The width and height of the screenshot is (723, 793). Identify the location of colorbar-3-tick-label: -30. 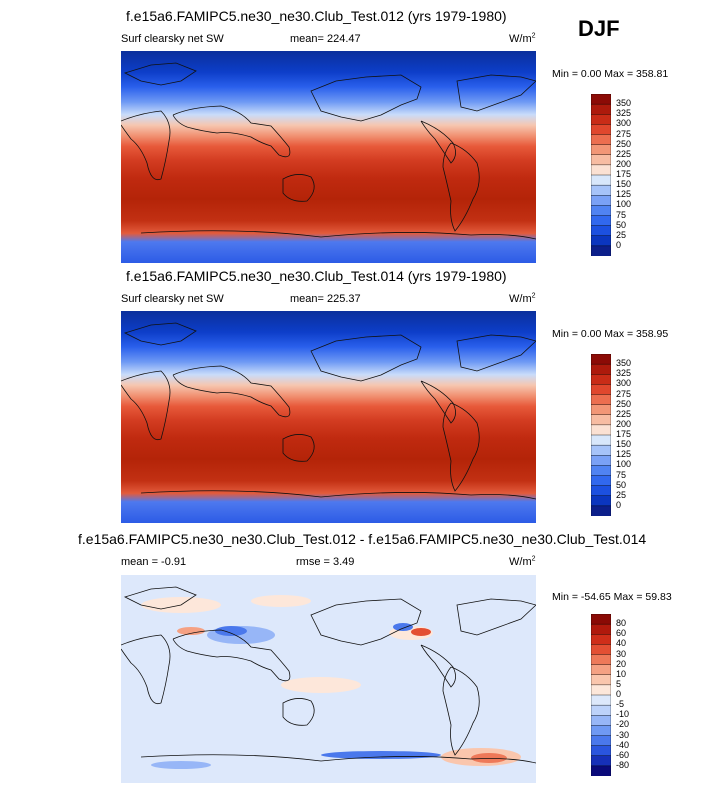
(623, 734).